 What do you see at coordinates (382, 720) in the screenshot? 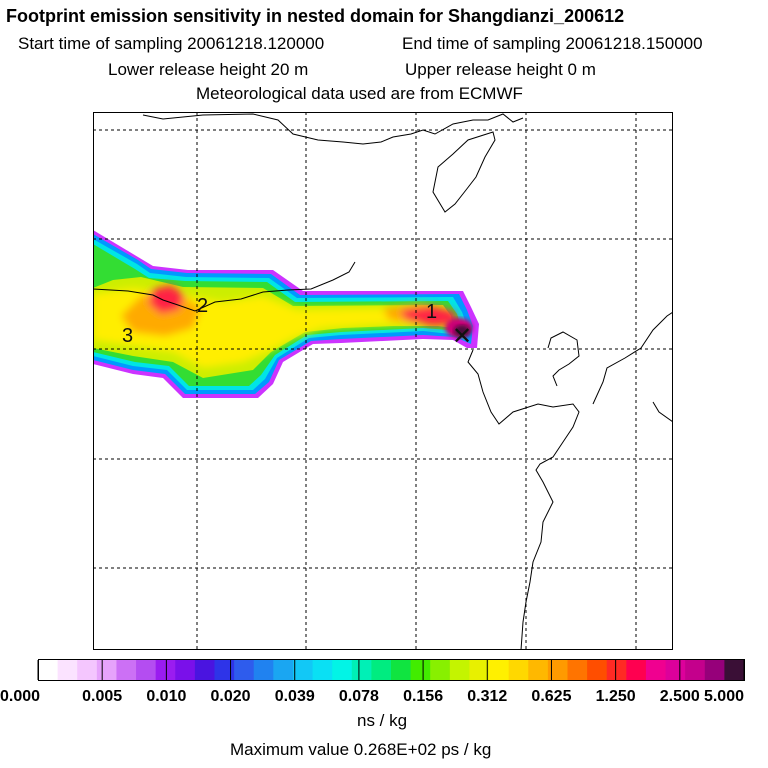
I see `colorbar-units: ns / kg` at bounding box center [382, 720].